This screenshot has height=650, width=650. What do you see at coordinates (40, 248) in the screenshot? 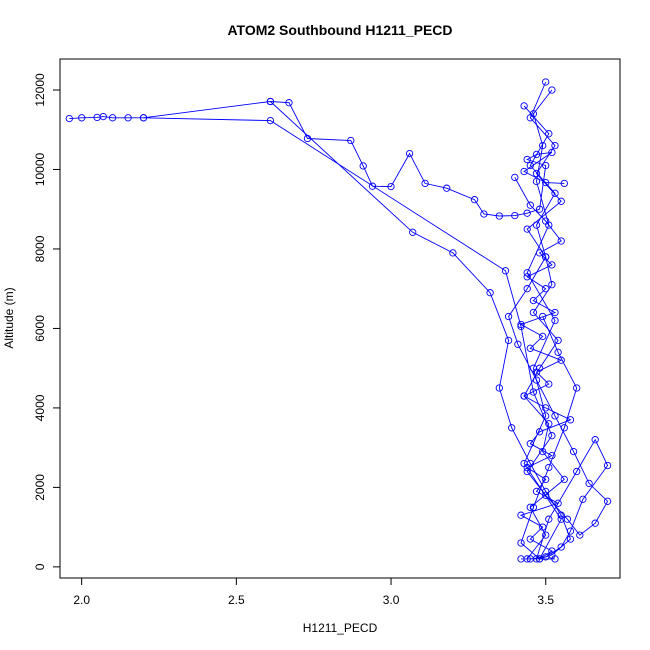
I see `y-tick-label: 8000` at bounding box center [40, 248].